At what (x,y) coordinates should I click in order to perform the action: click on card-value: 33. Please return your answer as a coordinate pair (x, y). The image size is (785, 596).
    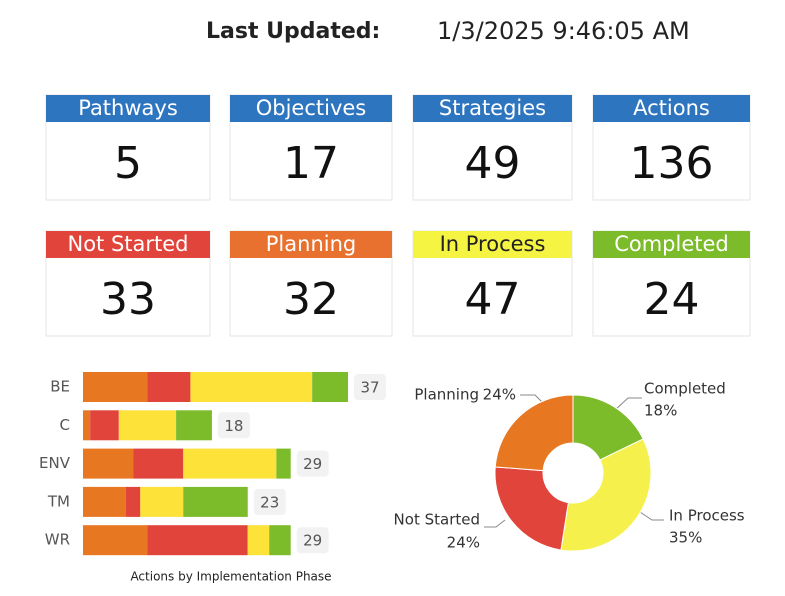
    Looking at the image, I should click on (128, 299).